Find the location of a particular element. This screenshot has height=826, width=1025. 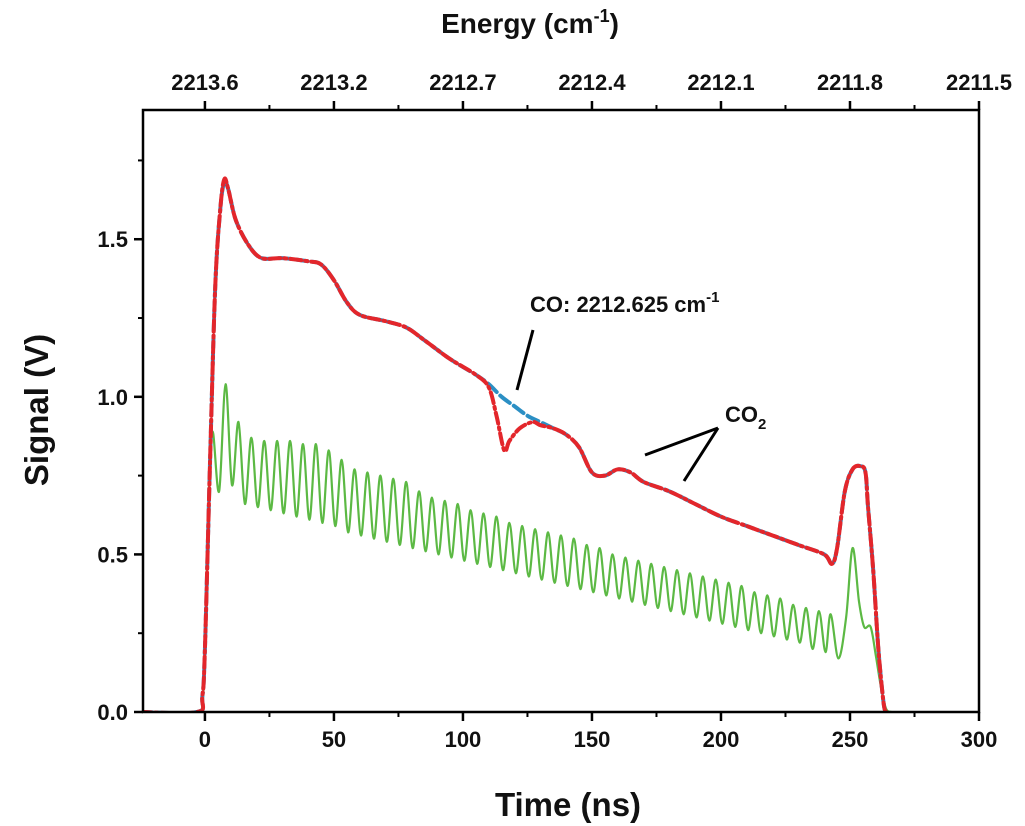

top-tick-label: 2211.8 is located at coordinates (850, 82).